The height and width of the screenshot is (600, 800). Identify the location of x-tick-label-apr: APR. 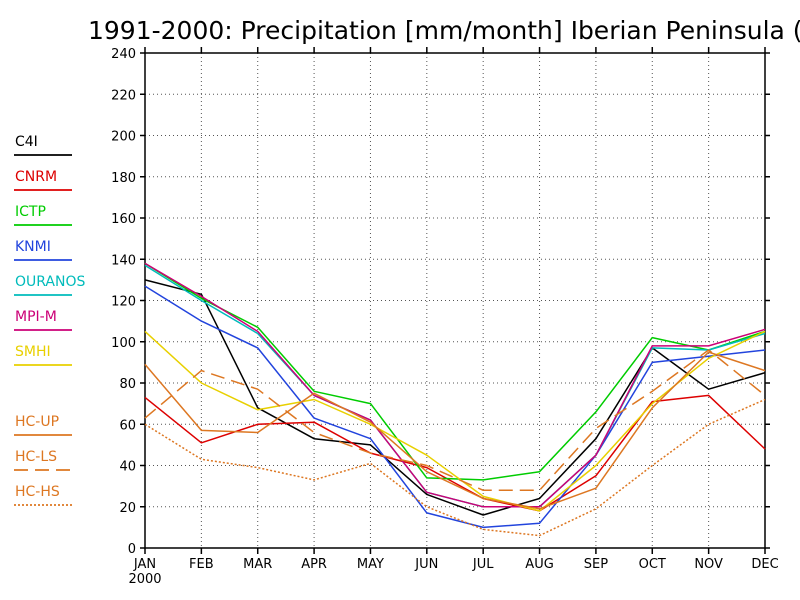
(314, 564).